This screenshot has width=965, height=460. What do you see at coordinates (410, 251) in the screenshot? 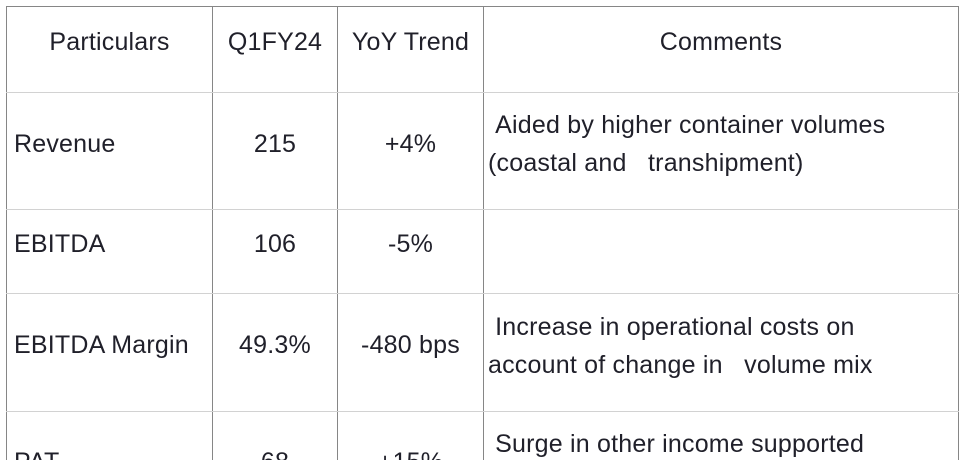
I see `ebitda-yoy-trend: -5%` at bounding box center [410, 251].